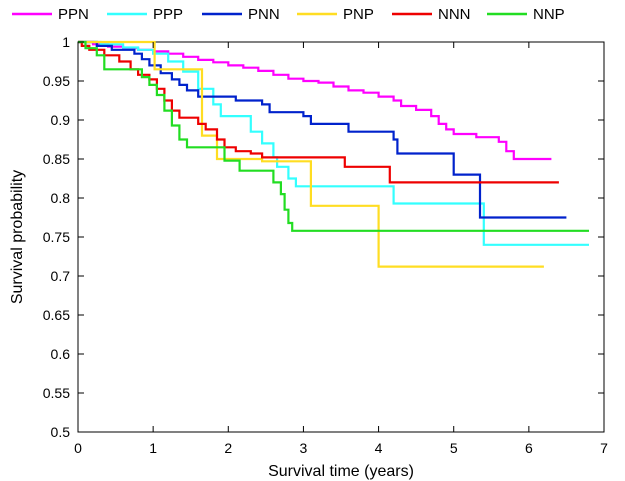 Image resolution: width=625 pixels, height=481 pixels. Describe the element at coordinates (228, 448) in the screenshot. I see `x-tick-label: 2` at that location.